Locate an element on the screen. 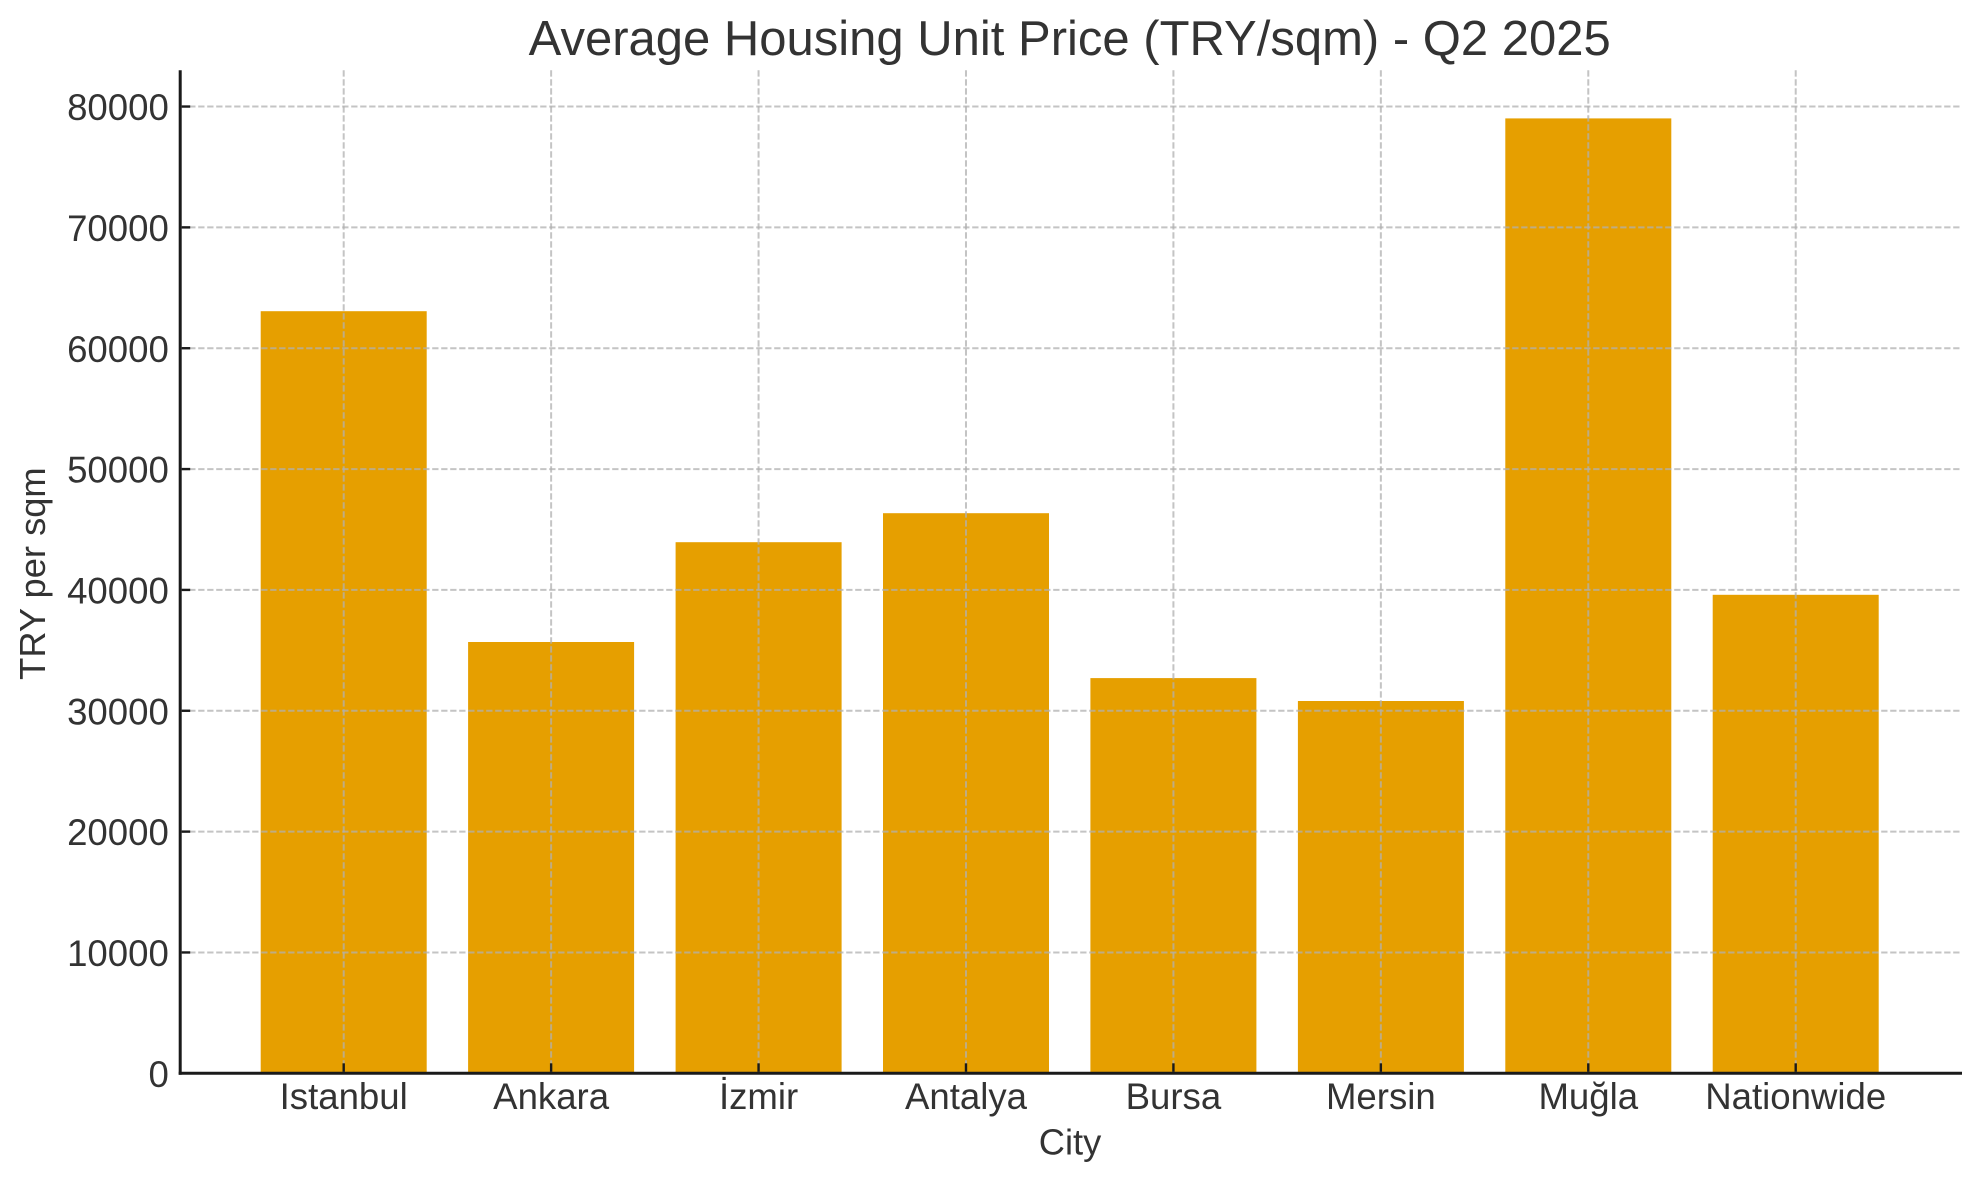  svg-text: 70000 is located at coordinates (118, 228).